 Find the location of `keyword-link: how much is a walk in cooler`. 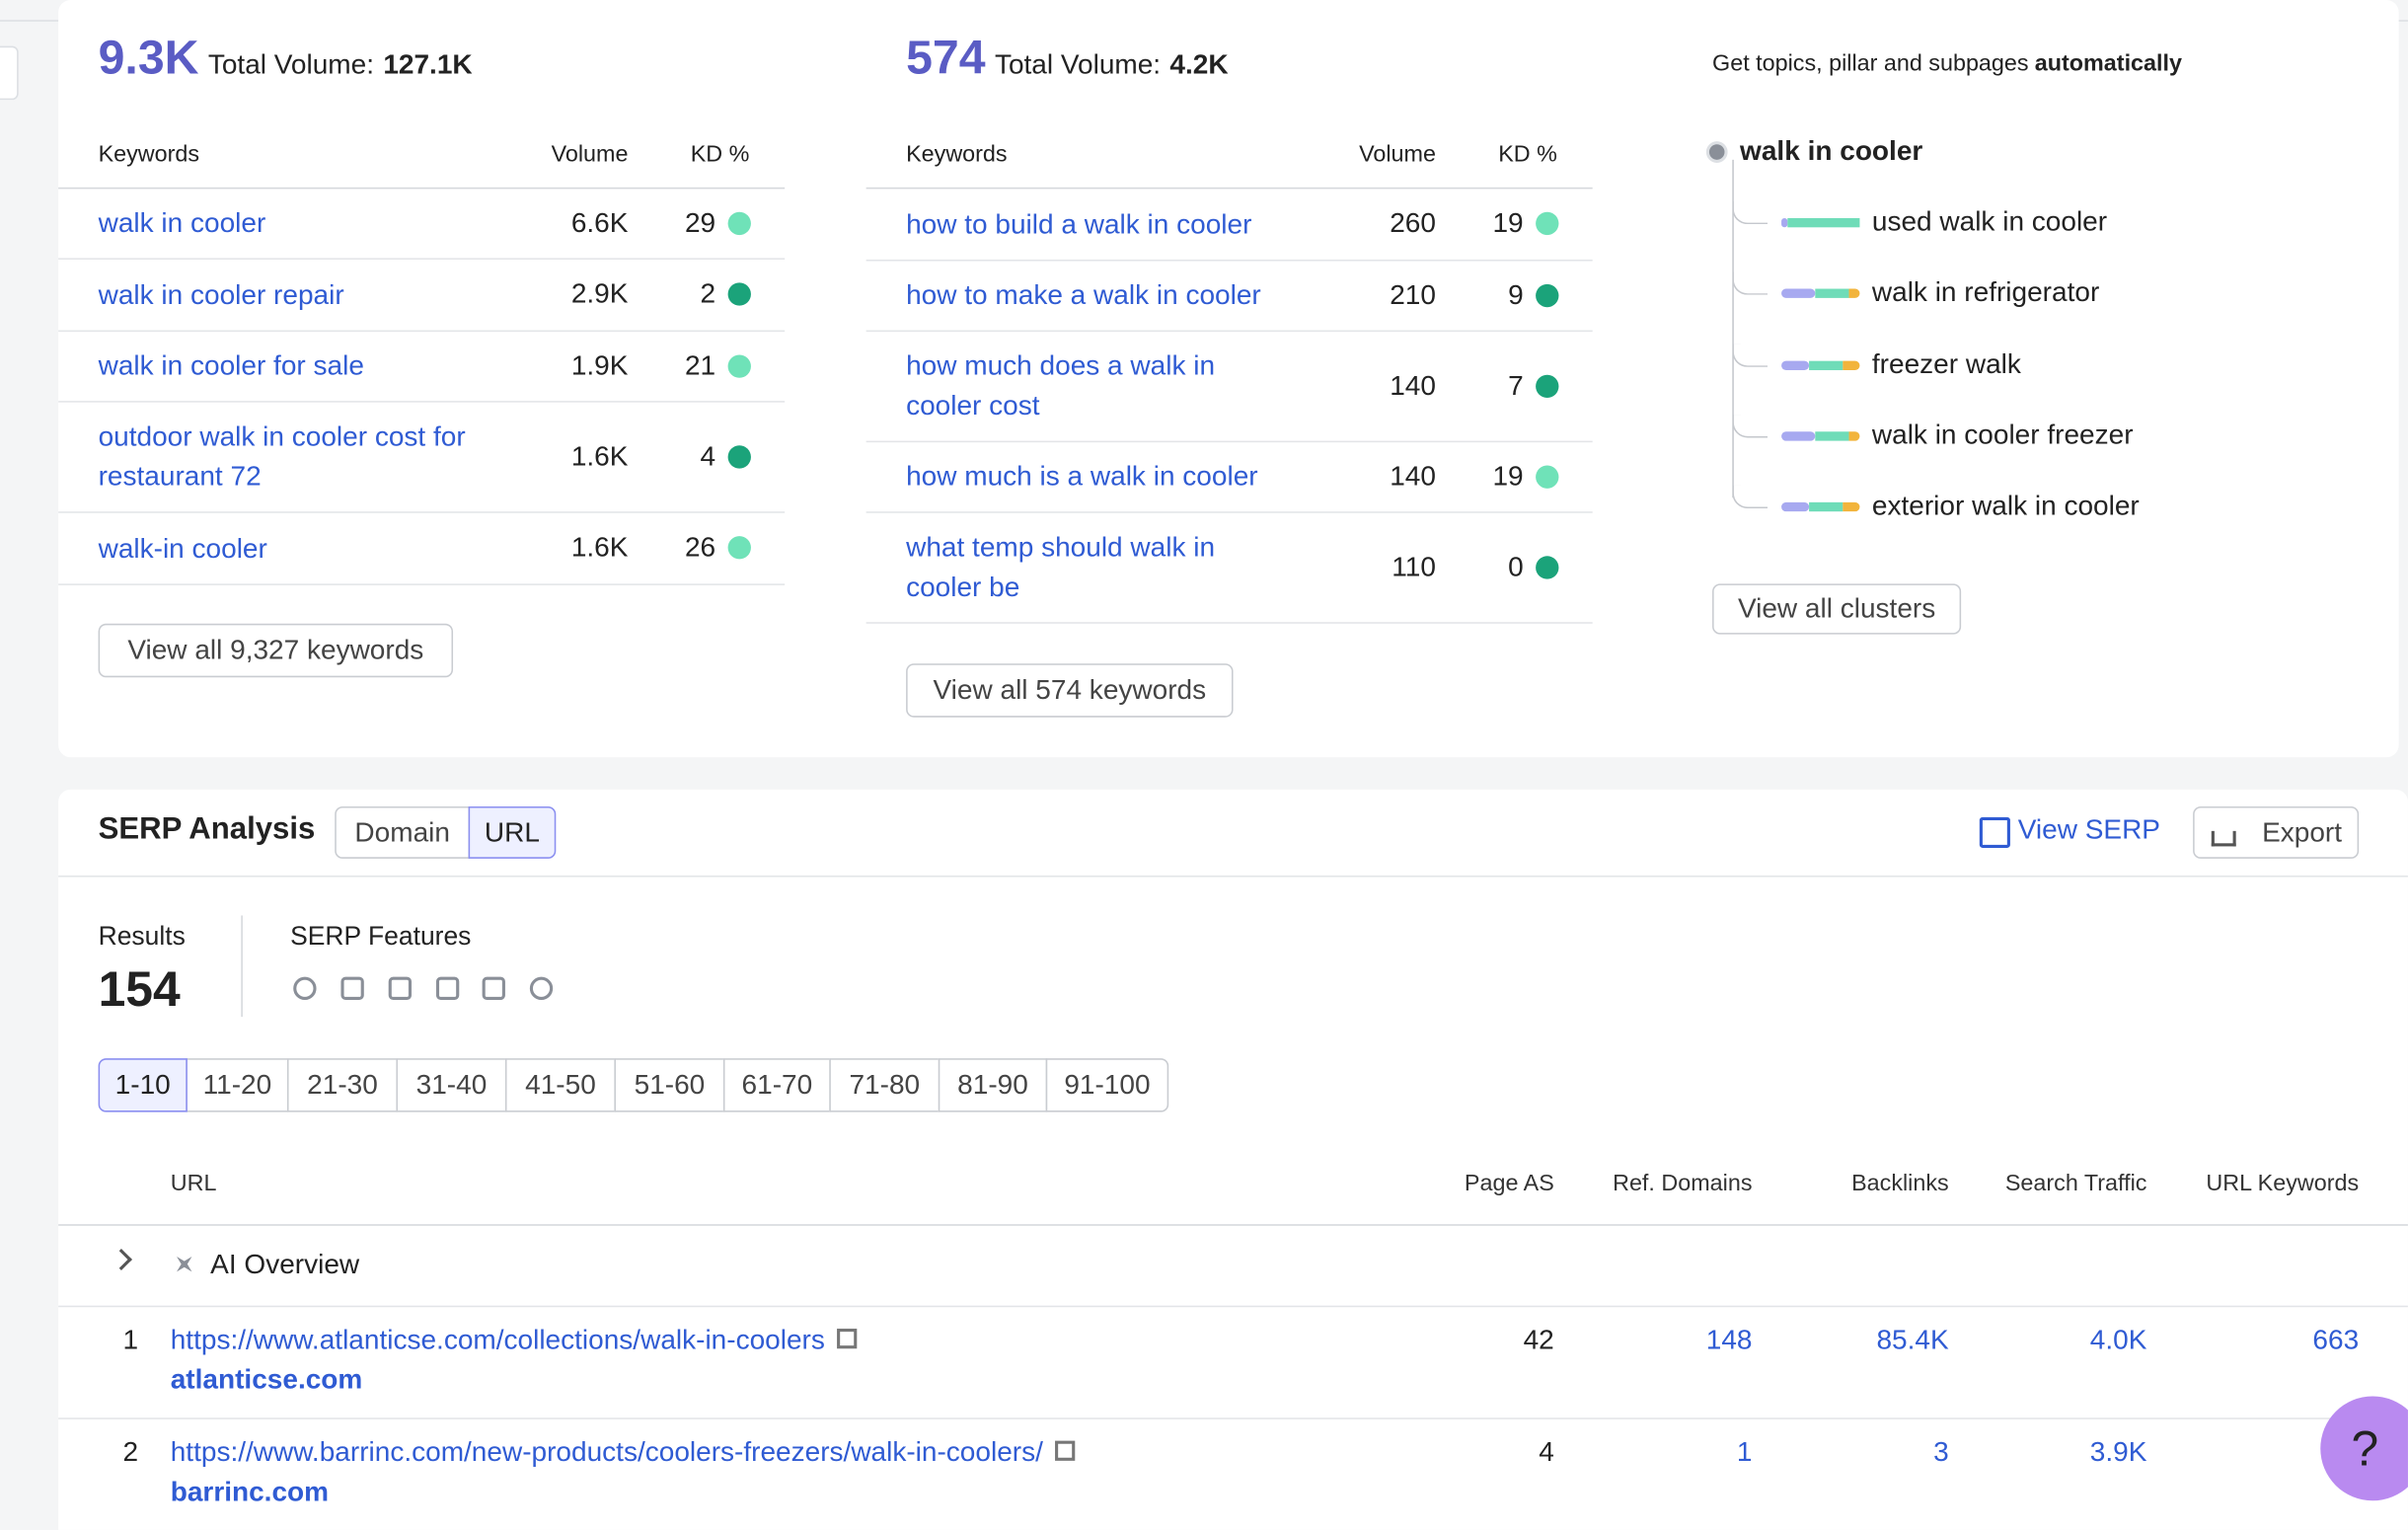

keyword-link: how much is a walk in cooler is located at coordinates (1082, 476).